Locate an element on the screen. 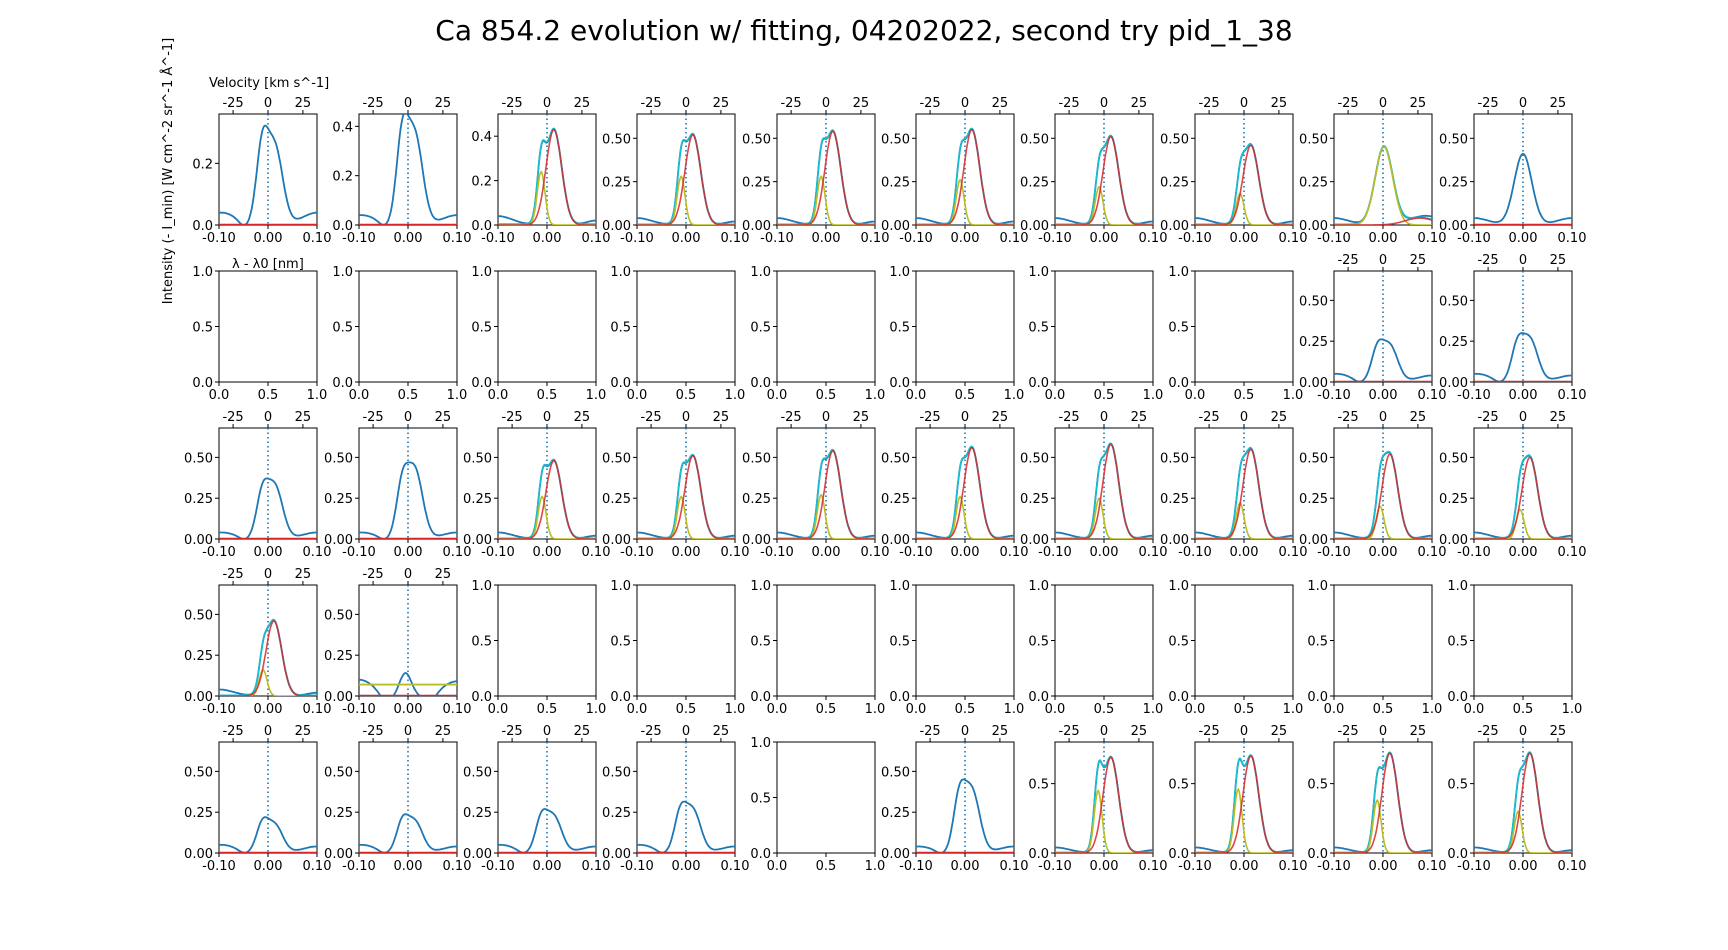  panel-r4-c0: -0.10 0.00 0.10-25 0 250.000.250.50 is located at coordinates (257, 799).